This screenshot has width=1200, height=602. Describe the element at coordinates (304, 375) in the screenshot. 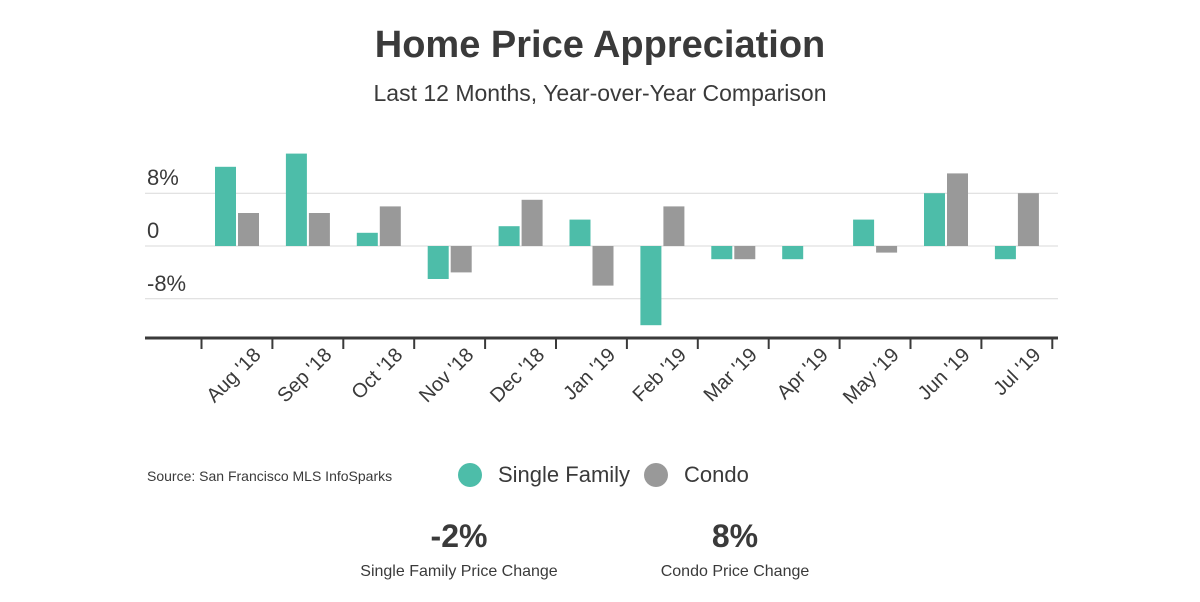

I see `x-tick-label: Sep '18` at that location.